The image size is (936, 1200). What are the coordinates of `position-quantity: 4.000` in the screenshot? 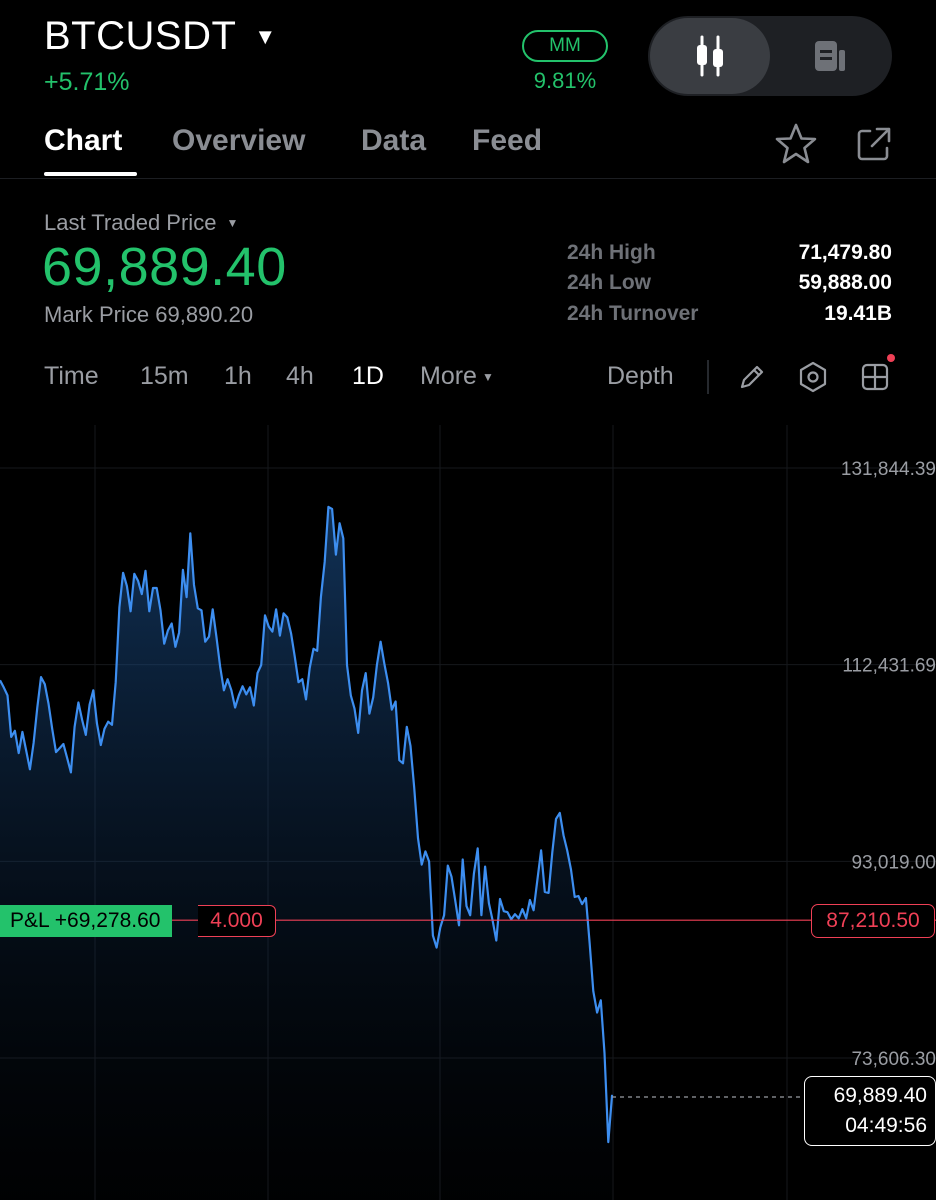 It's located at (237, 921).